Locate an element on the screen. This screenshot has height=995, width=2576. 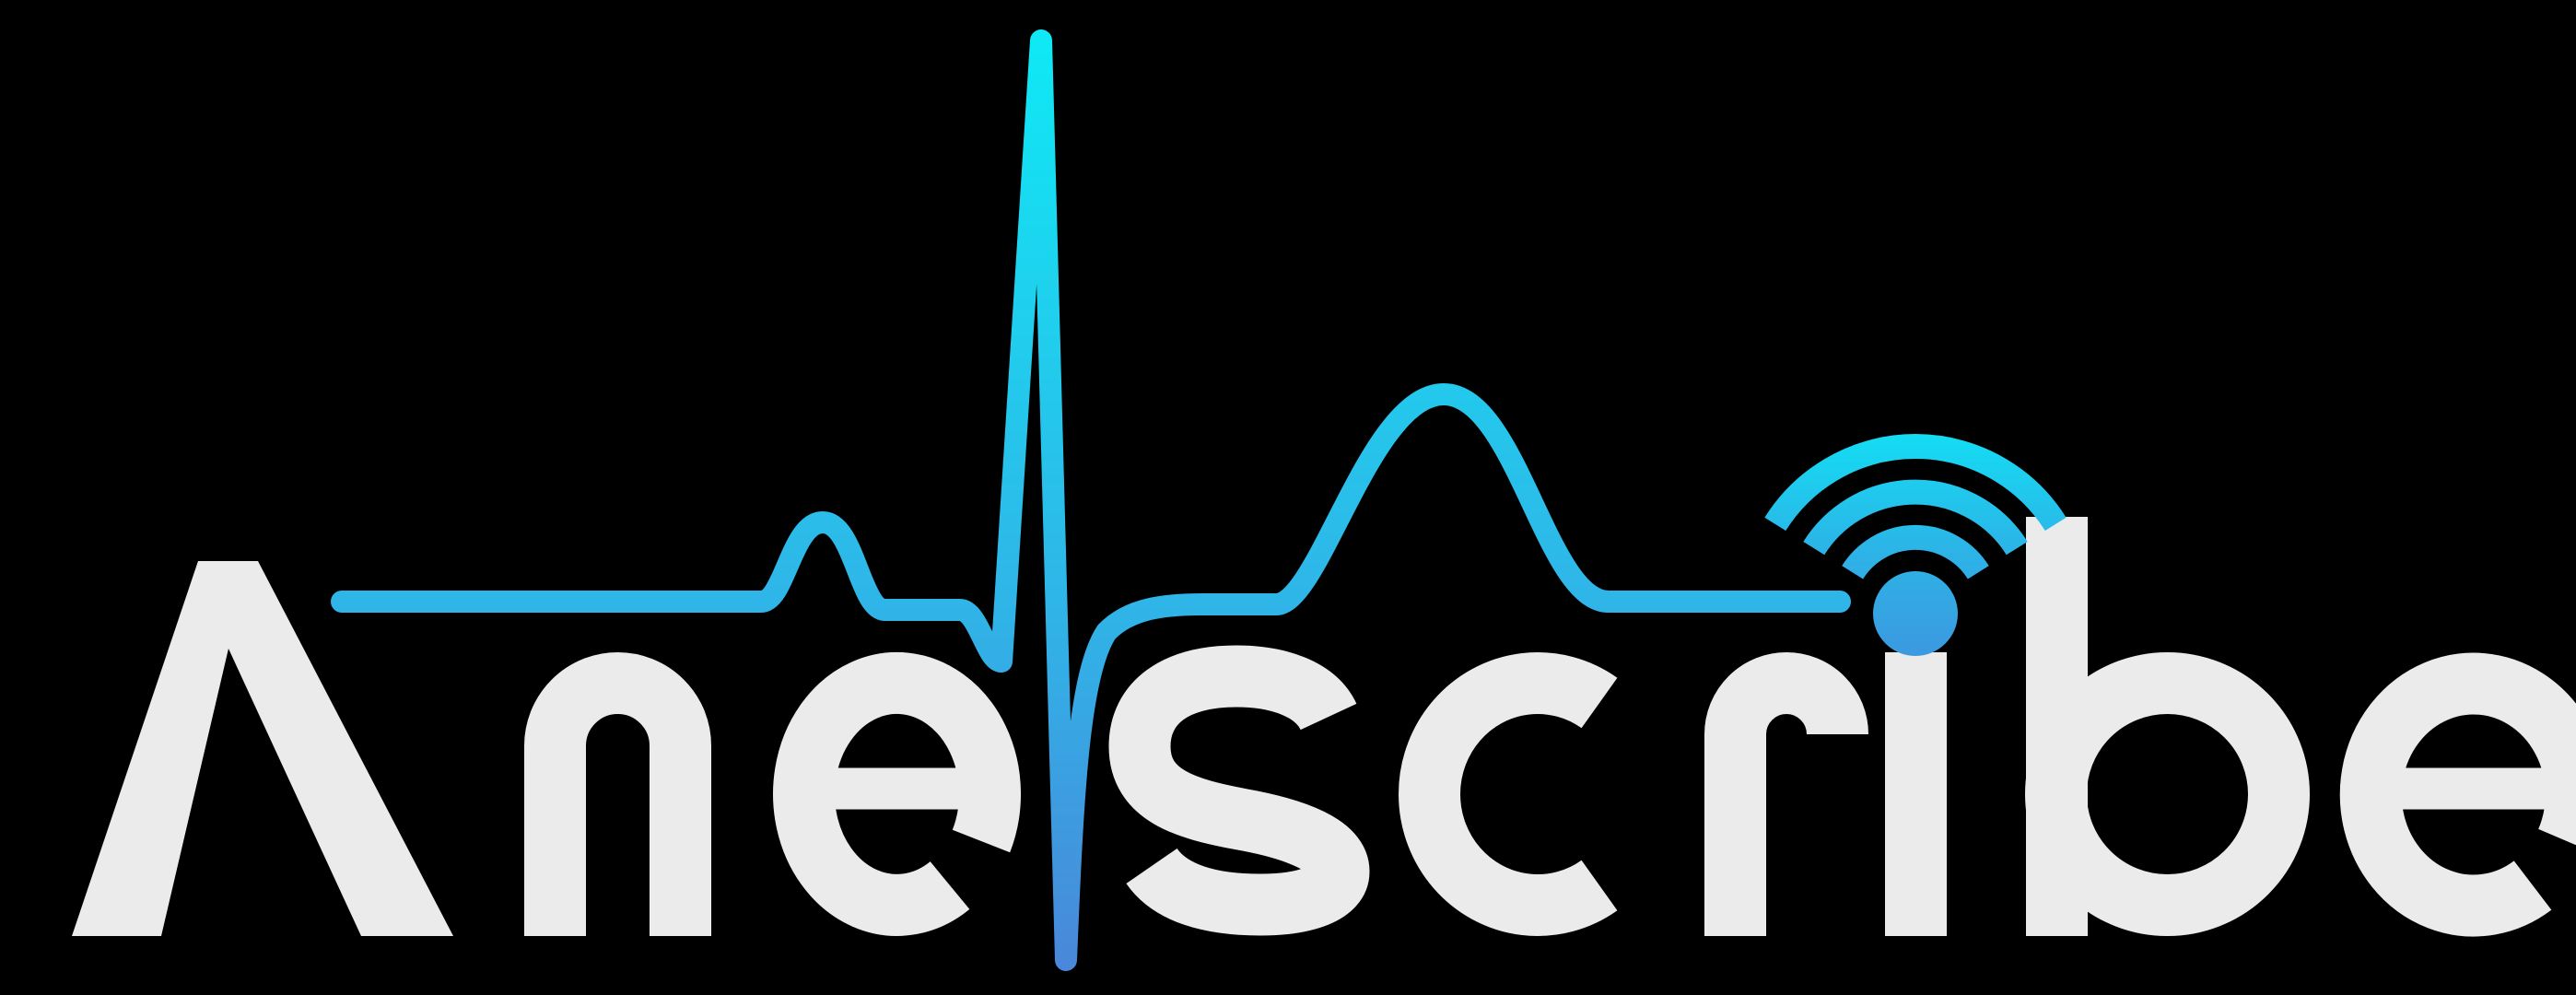
letter-e1-bowl is located at coordinates (897, 793).